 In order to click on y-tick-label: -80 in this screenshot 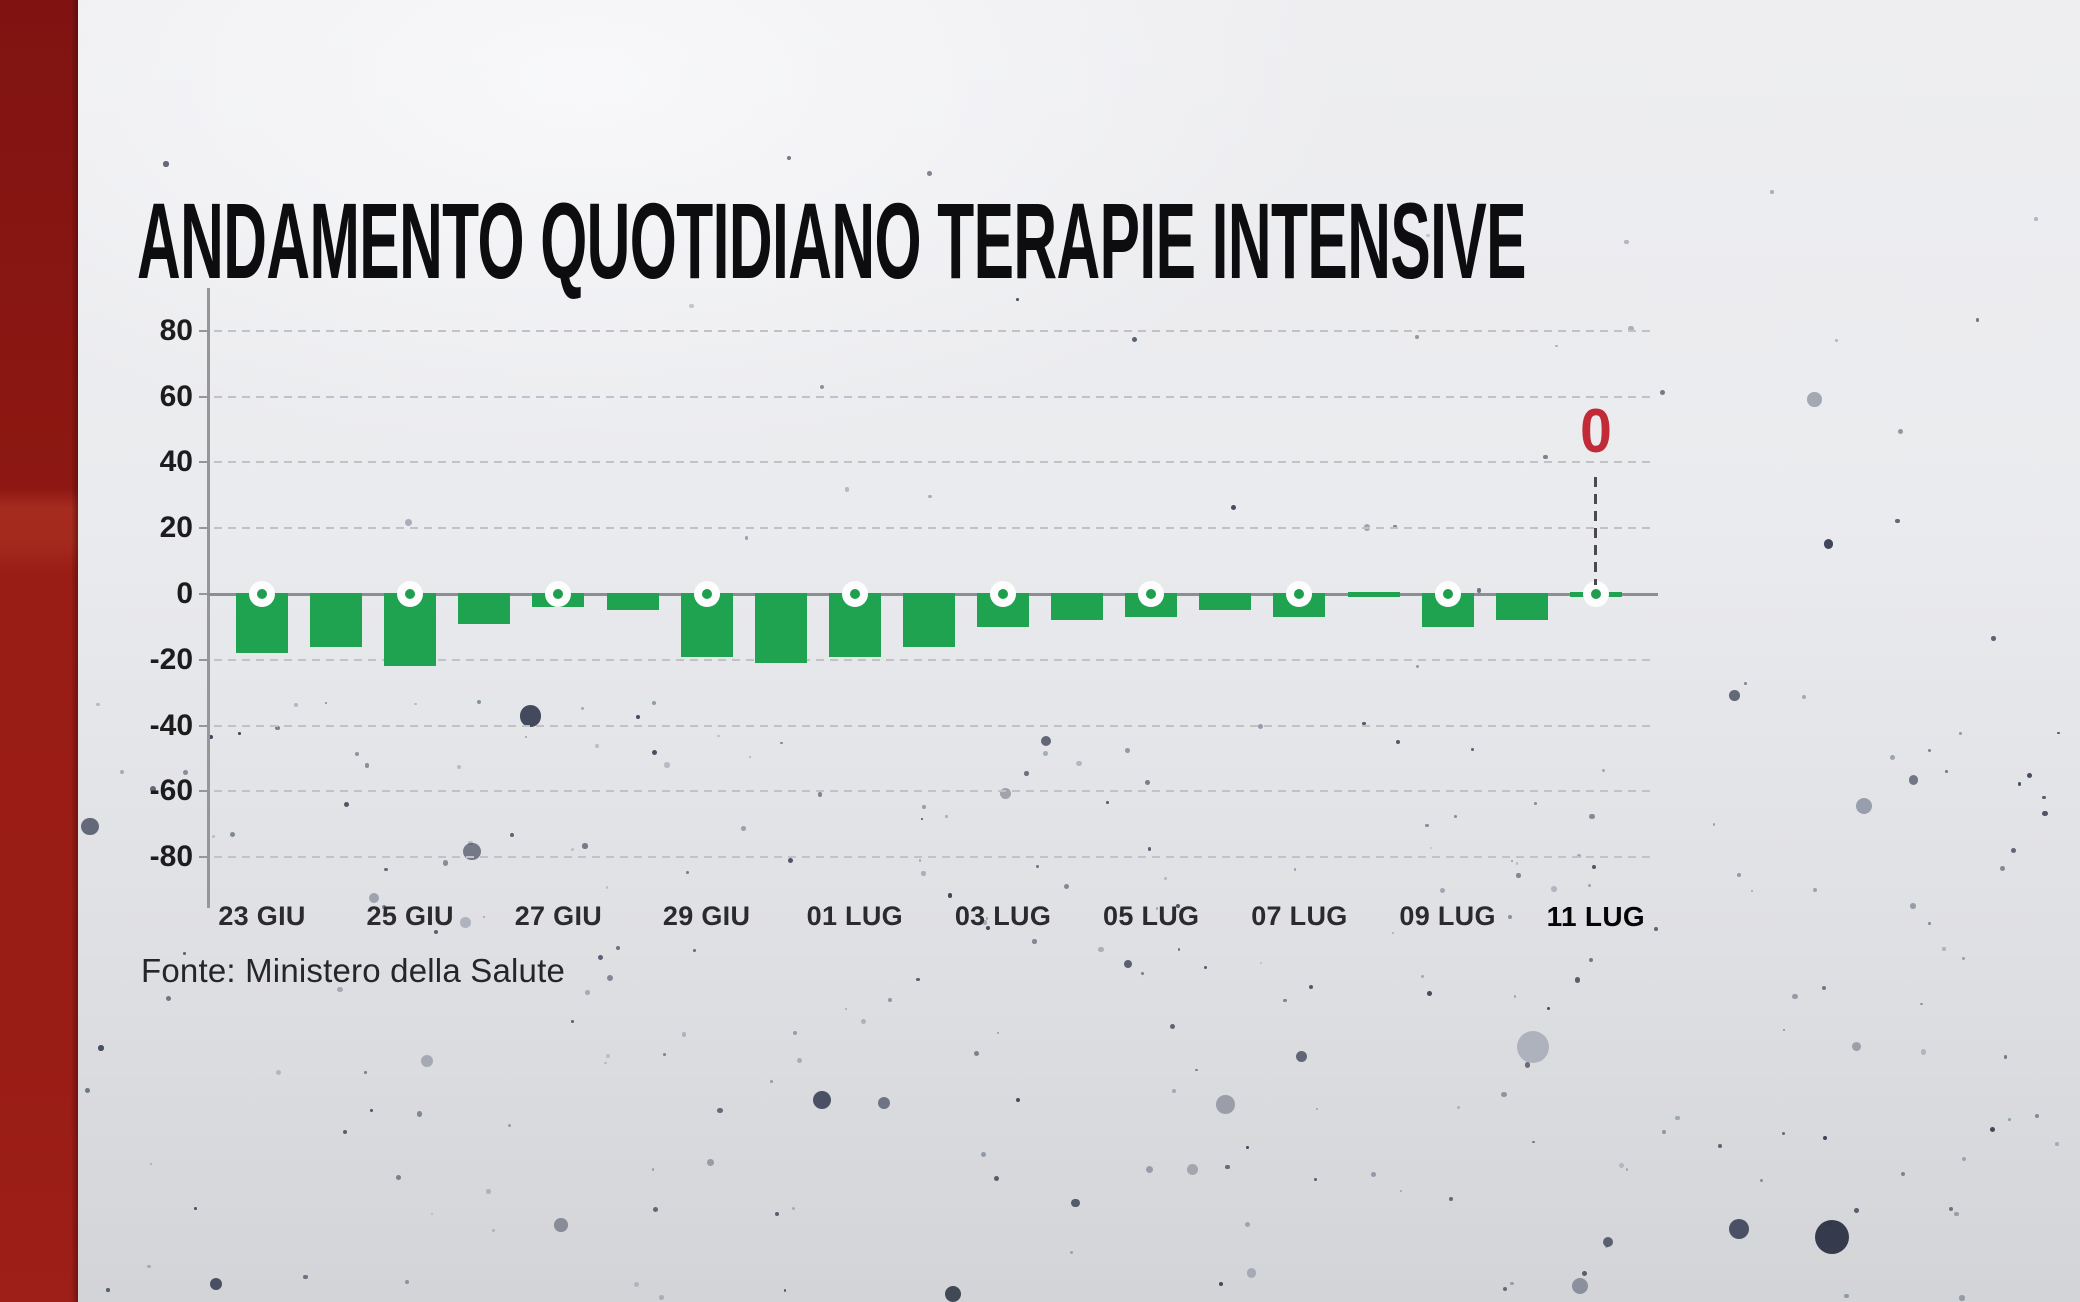, I will do `click(171, 857)`.